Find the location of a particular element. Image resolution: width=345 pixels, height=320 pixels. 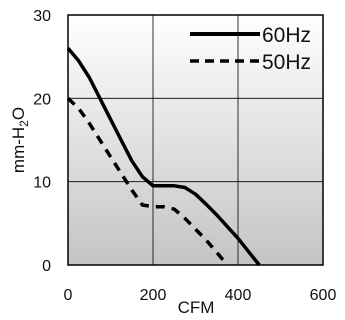

x-tick-label: 0 is located at coordinates (68, 295).